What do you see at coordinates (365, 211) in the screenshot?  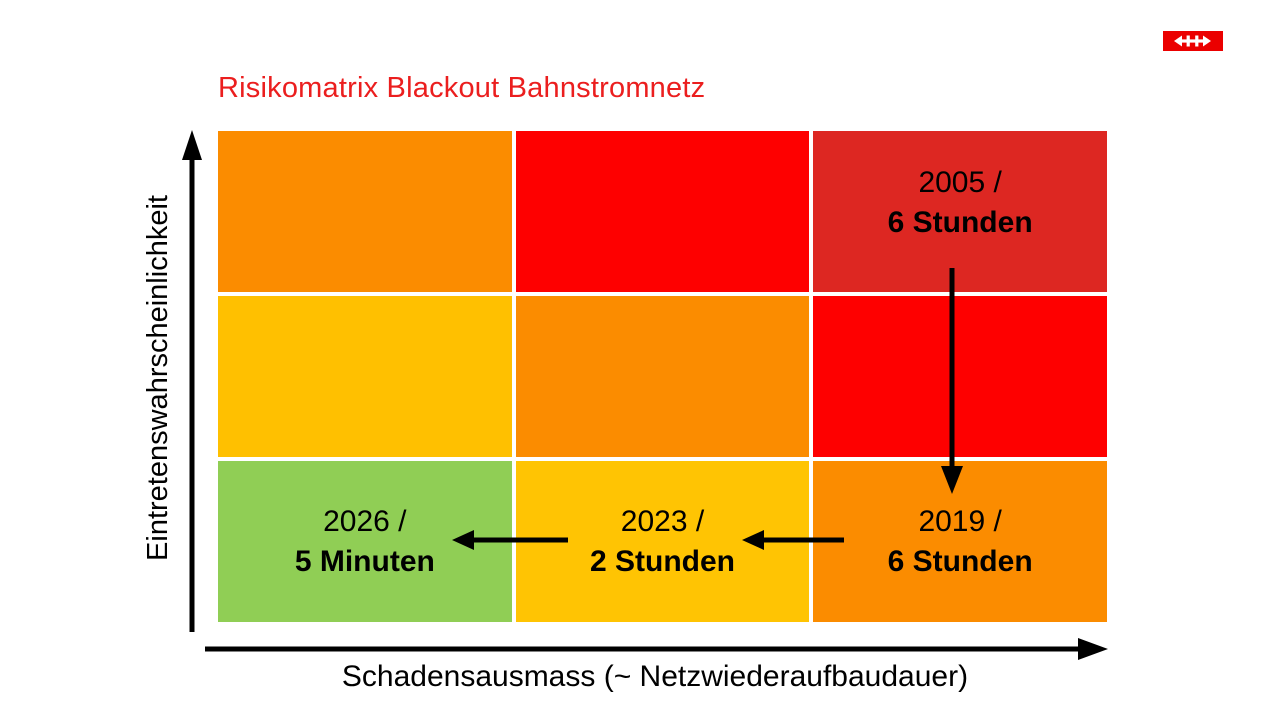 I see `matrix-cell-r0c0` at bounding box center [365, 211].